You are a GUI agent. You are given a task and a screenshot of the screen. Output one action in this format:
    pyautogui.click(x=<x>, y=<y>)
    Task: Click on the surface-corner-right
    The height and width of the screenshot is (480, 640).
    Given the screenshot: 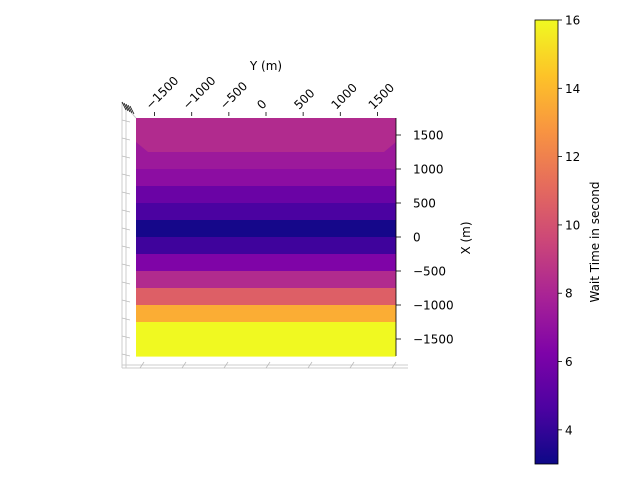 What is the action you would take?
    pyautogui.click(x=390, y=147)
    